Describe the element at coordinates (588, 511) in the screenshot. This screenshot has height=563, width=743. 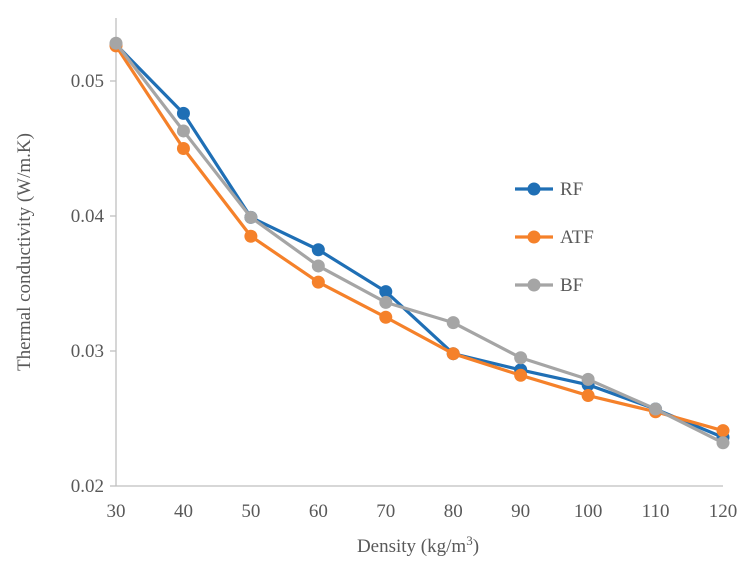
I see `x-tick-label: 100` at that location.